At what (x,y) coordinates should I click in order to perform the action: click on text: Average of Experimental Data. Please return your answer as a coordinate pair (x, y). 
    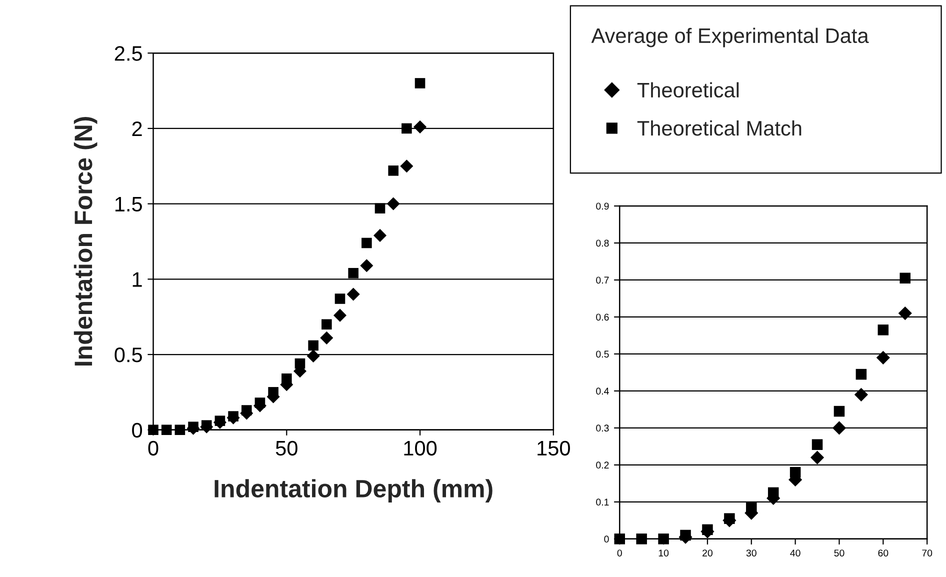
    Looking at the image, I should click on (730, 38).